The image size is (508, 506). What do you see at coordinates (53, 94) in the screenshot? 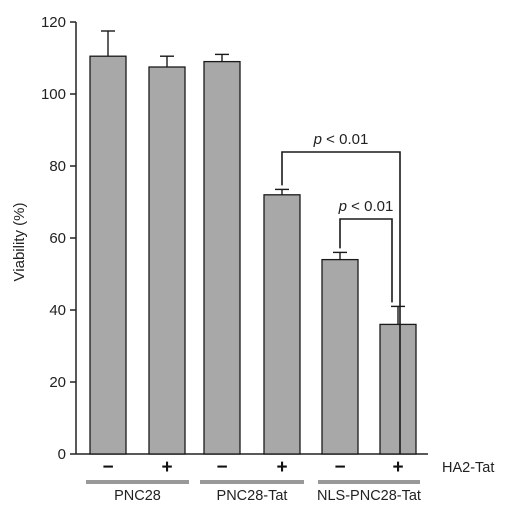
I see `y-tick-label: 100` at bounding box center [53, 94].